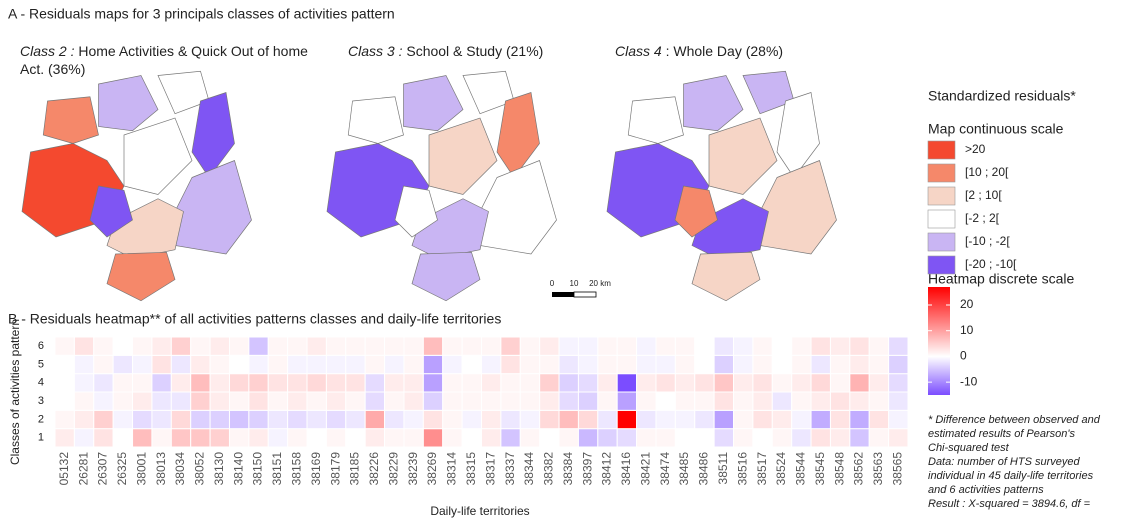  Describe the element at coordinates (1014, 420) in the screenshot. I see `note-line: * Difference between observed and` at that location.